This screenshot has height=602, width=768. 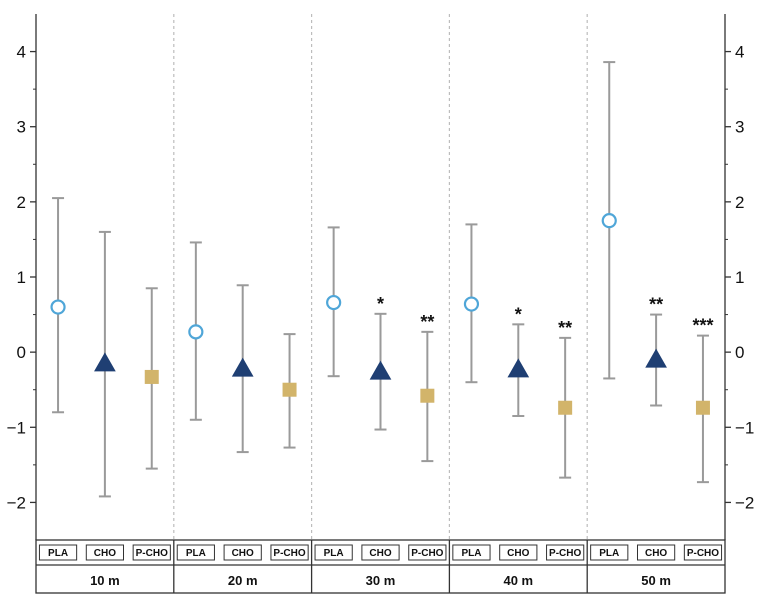 What do you see at coordinates (21, 127) in the screenshot?
I see `y-tick-label-left: 3` at bounding box center [21, 127].